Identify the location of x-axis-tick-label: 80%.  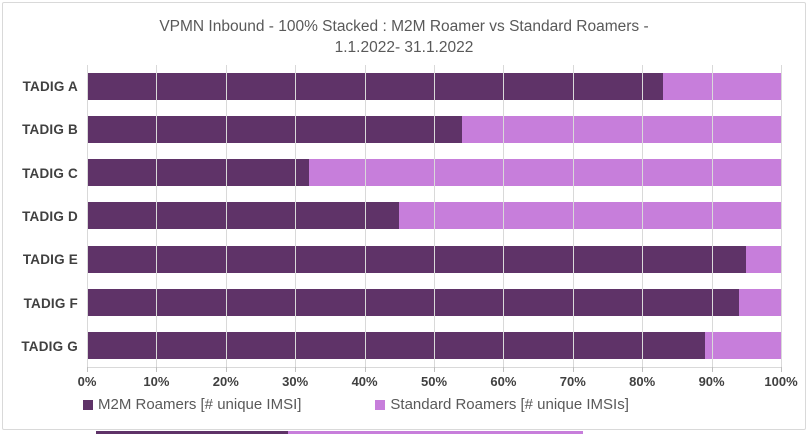
(642, 381).